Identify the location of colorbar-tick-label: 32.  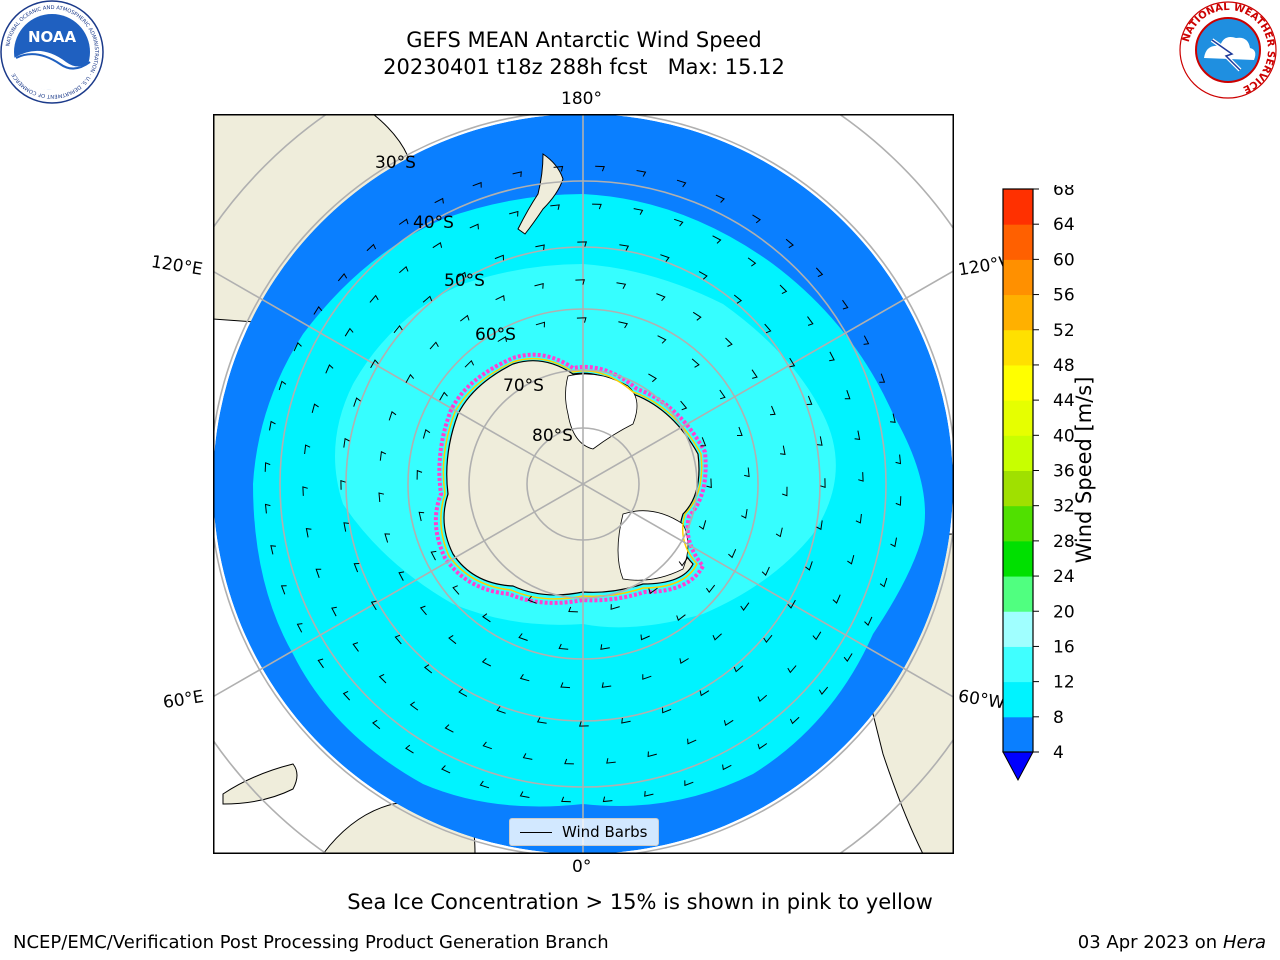
(1064, 507).